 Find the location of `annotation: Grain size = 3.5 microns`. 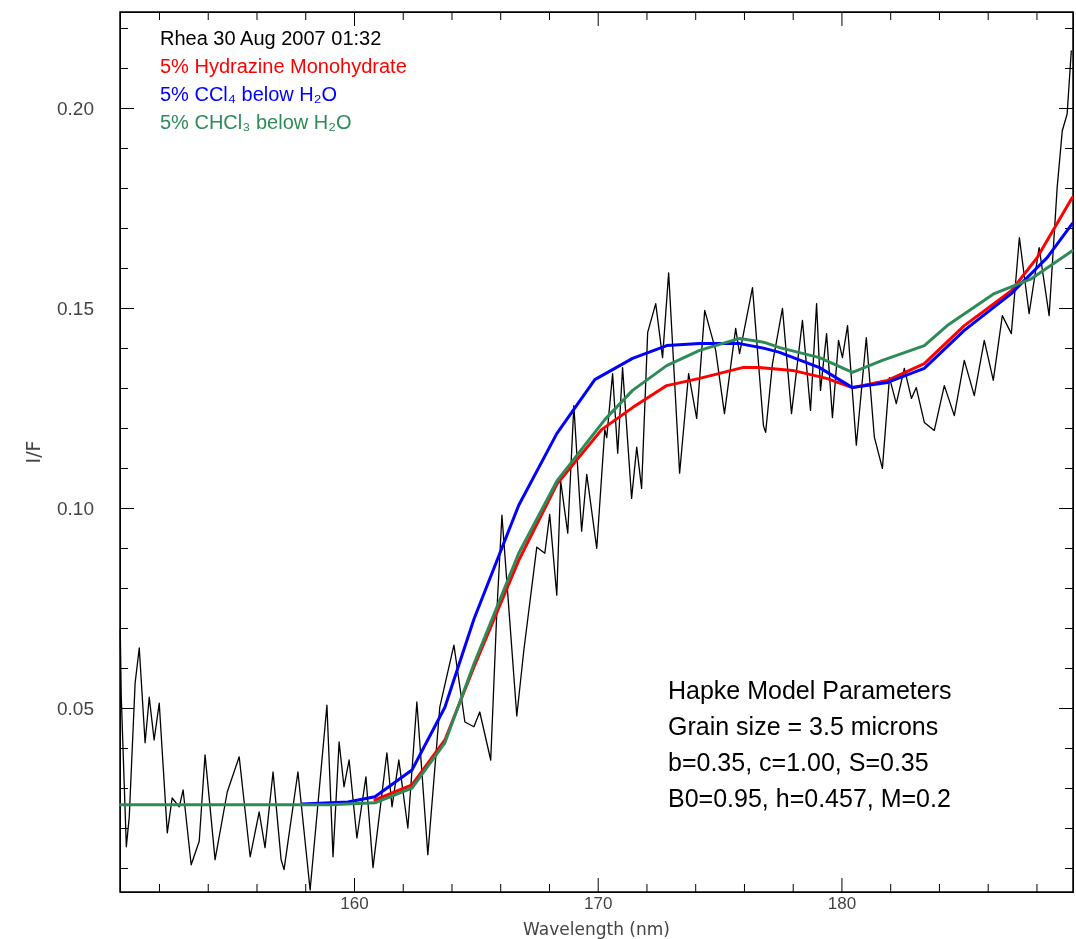

annotation: Grain size = 3.5 microns is located at coordinates (803, 726).